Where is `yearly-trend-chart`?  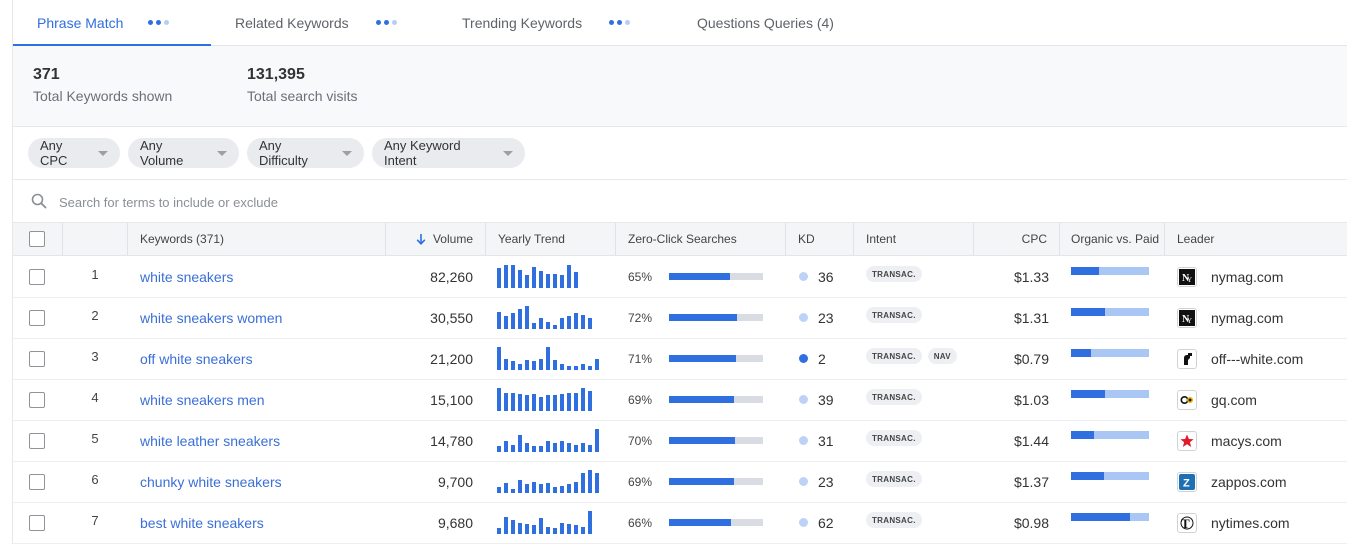 yearly-trend-chart is located at coordinates (548, 440).